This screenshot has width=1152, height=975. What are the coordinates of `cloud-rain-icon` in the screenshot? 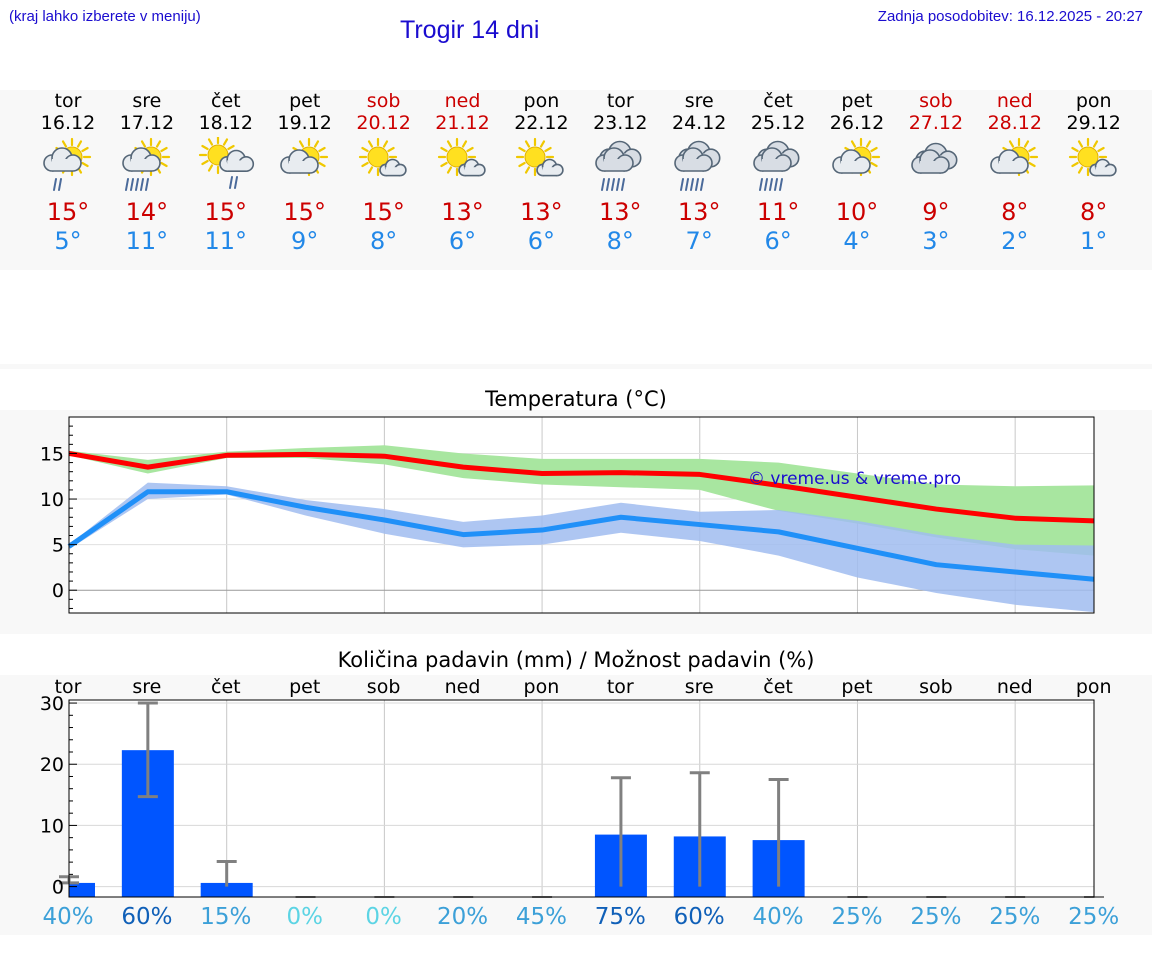 It's located at (697, 165).